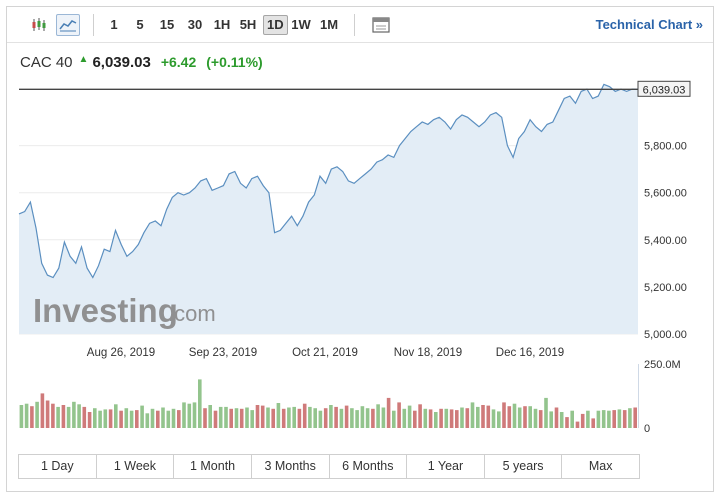 The height and width of the screenshot is (497, 721). I want to click on x-tick-label: Oct 21, 2019, so click(325, 353).